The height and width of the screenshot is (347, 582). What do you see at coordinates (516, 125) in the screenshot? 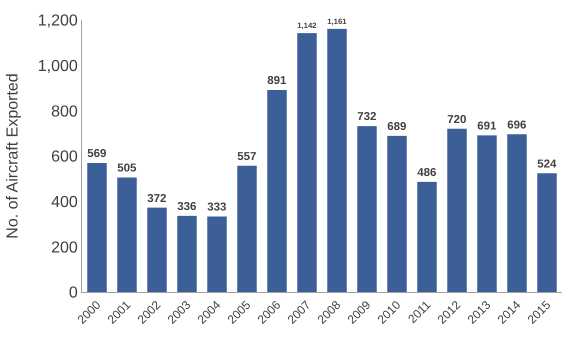
I see `data-label: 696` at bounding box center [516, 125].